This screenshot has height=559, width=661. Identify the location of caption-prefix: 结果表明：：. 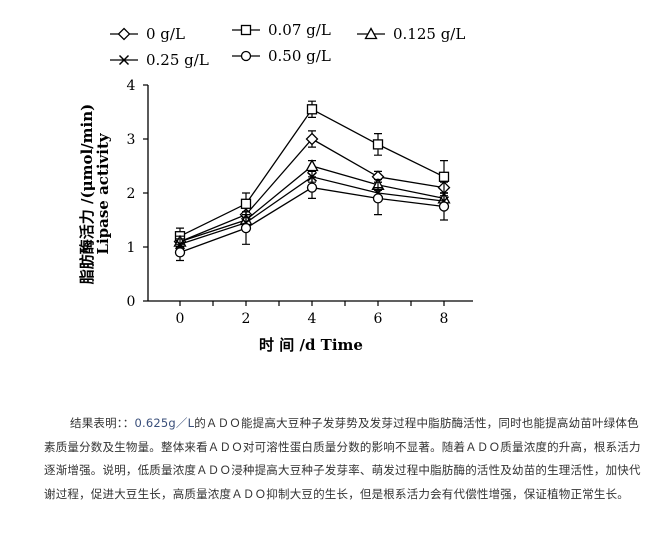
(102, 423).